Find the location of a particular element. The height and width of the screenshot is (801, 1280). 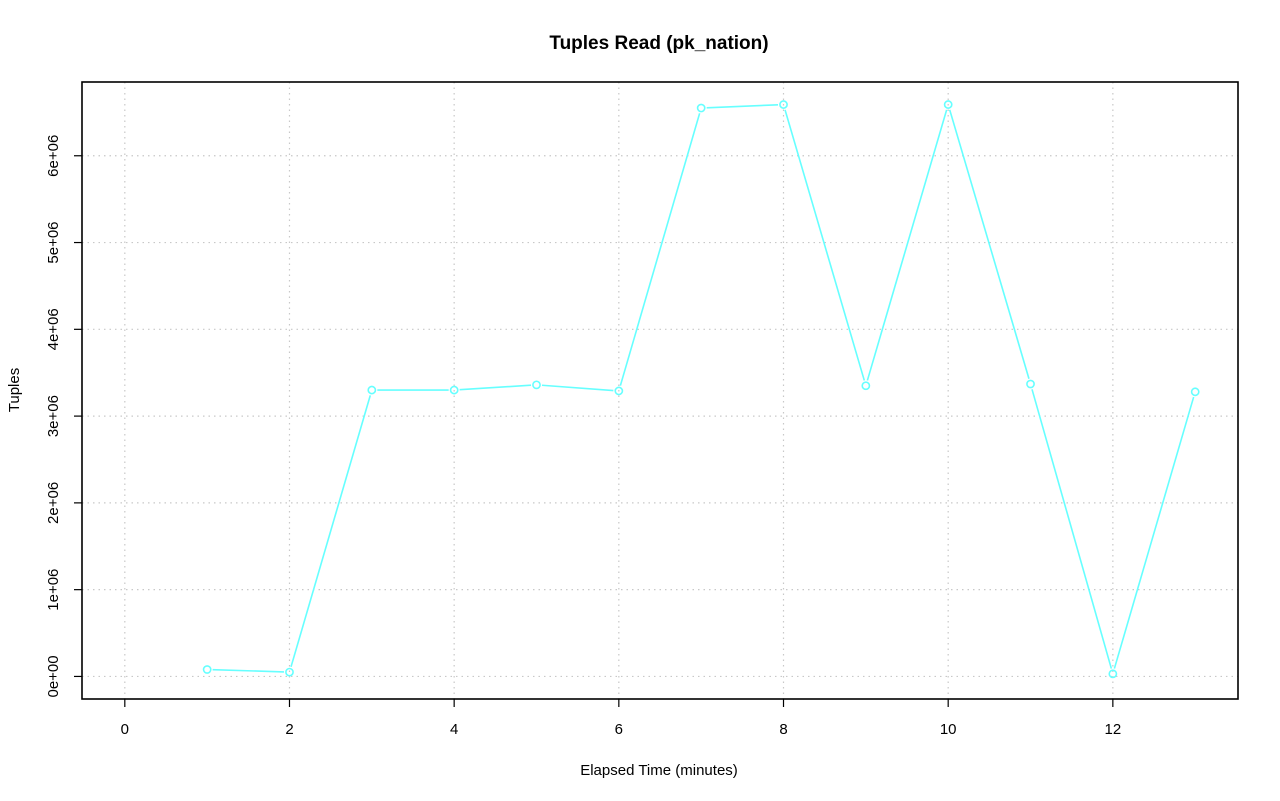

y-tick-label: 3e+06 is located at coordinates (53, 416).